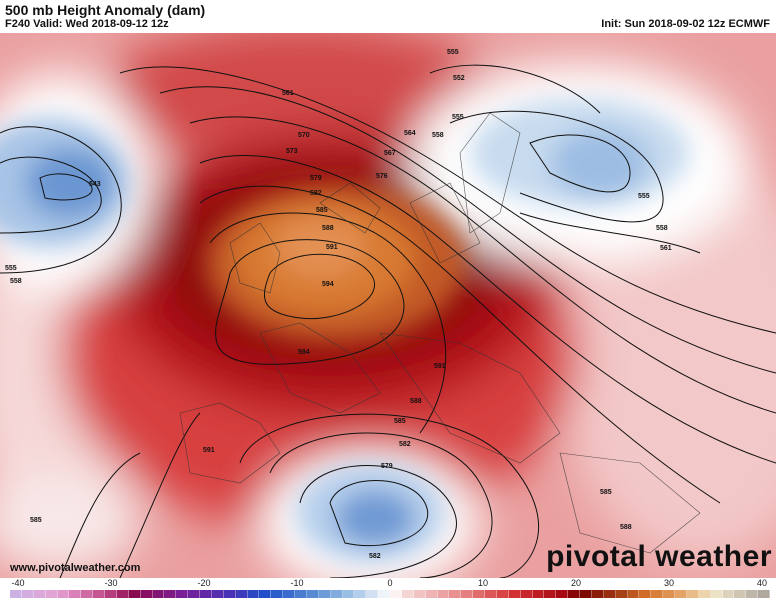 The height and width of the screenshot is (600, 776). Describe the element at coordinates (111, 583) in the screenshot. I see `tick-label: -30` at that location.